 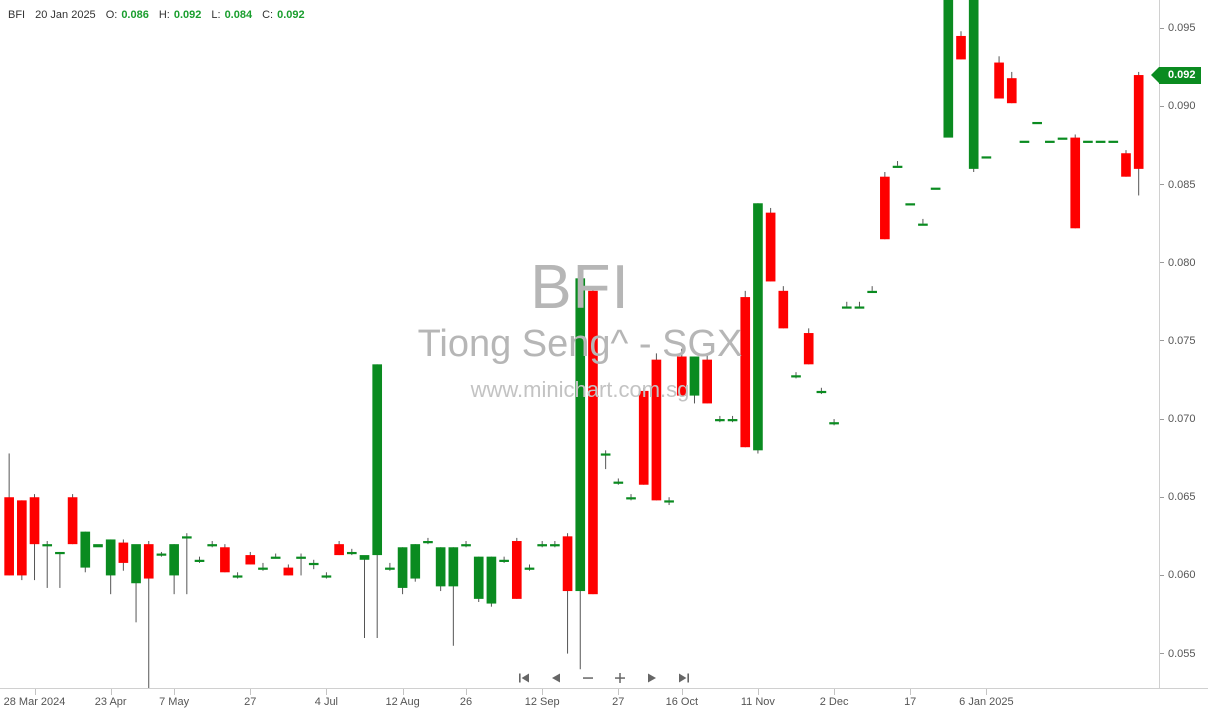 I want to click on price-axis-tick: 0.065, so click(x=1178, y=497).